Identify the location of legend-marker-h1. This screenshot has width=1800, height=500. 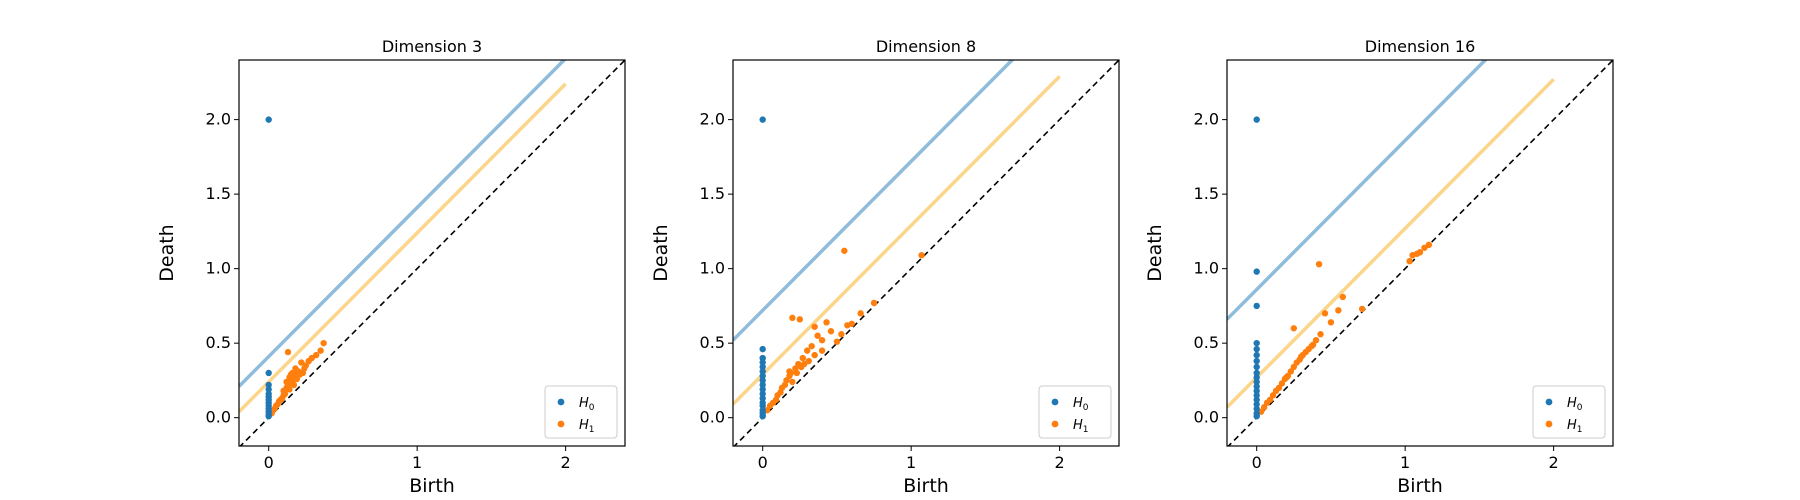
(561, 424).